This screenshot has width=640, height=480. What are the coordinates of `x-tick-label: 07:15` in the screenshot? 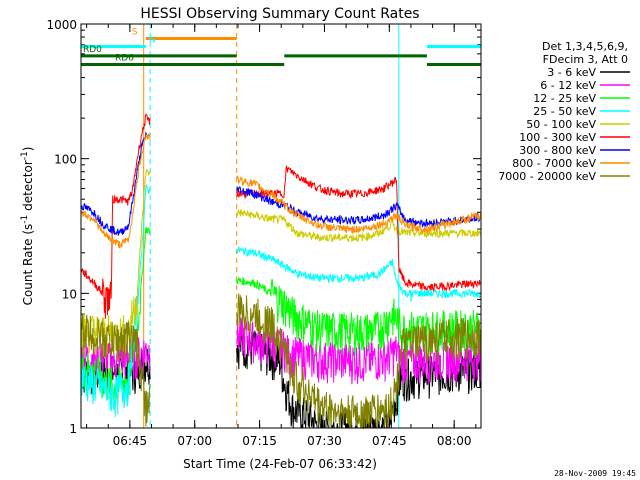 It's located at (259, 441).